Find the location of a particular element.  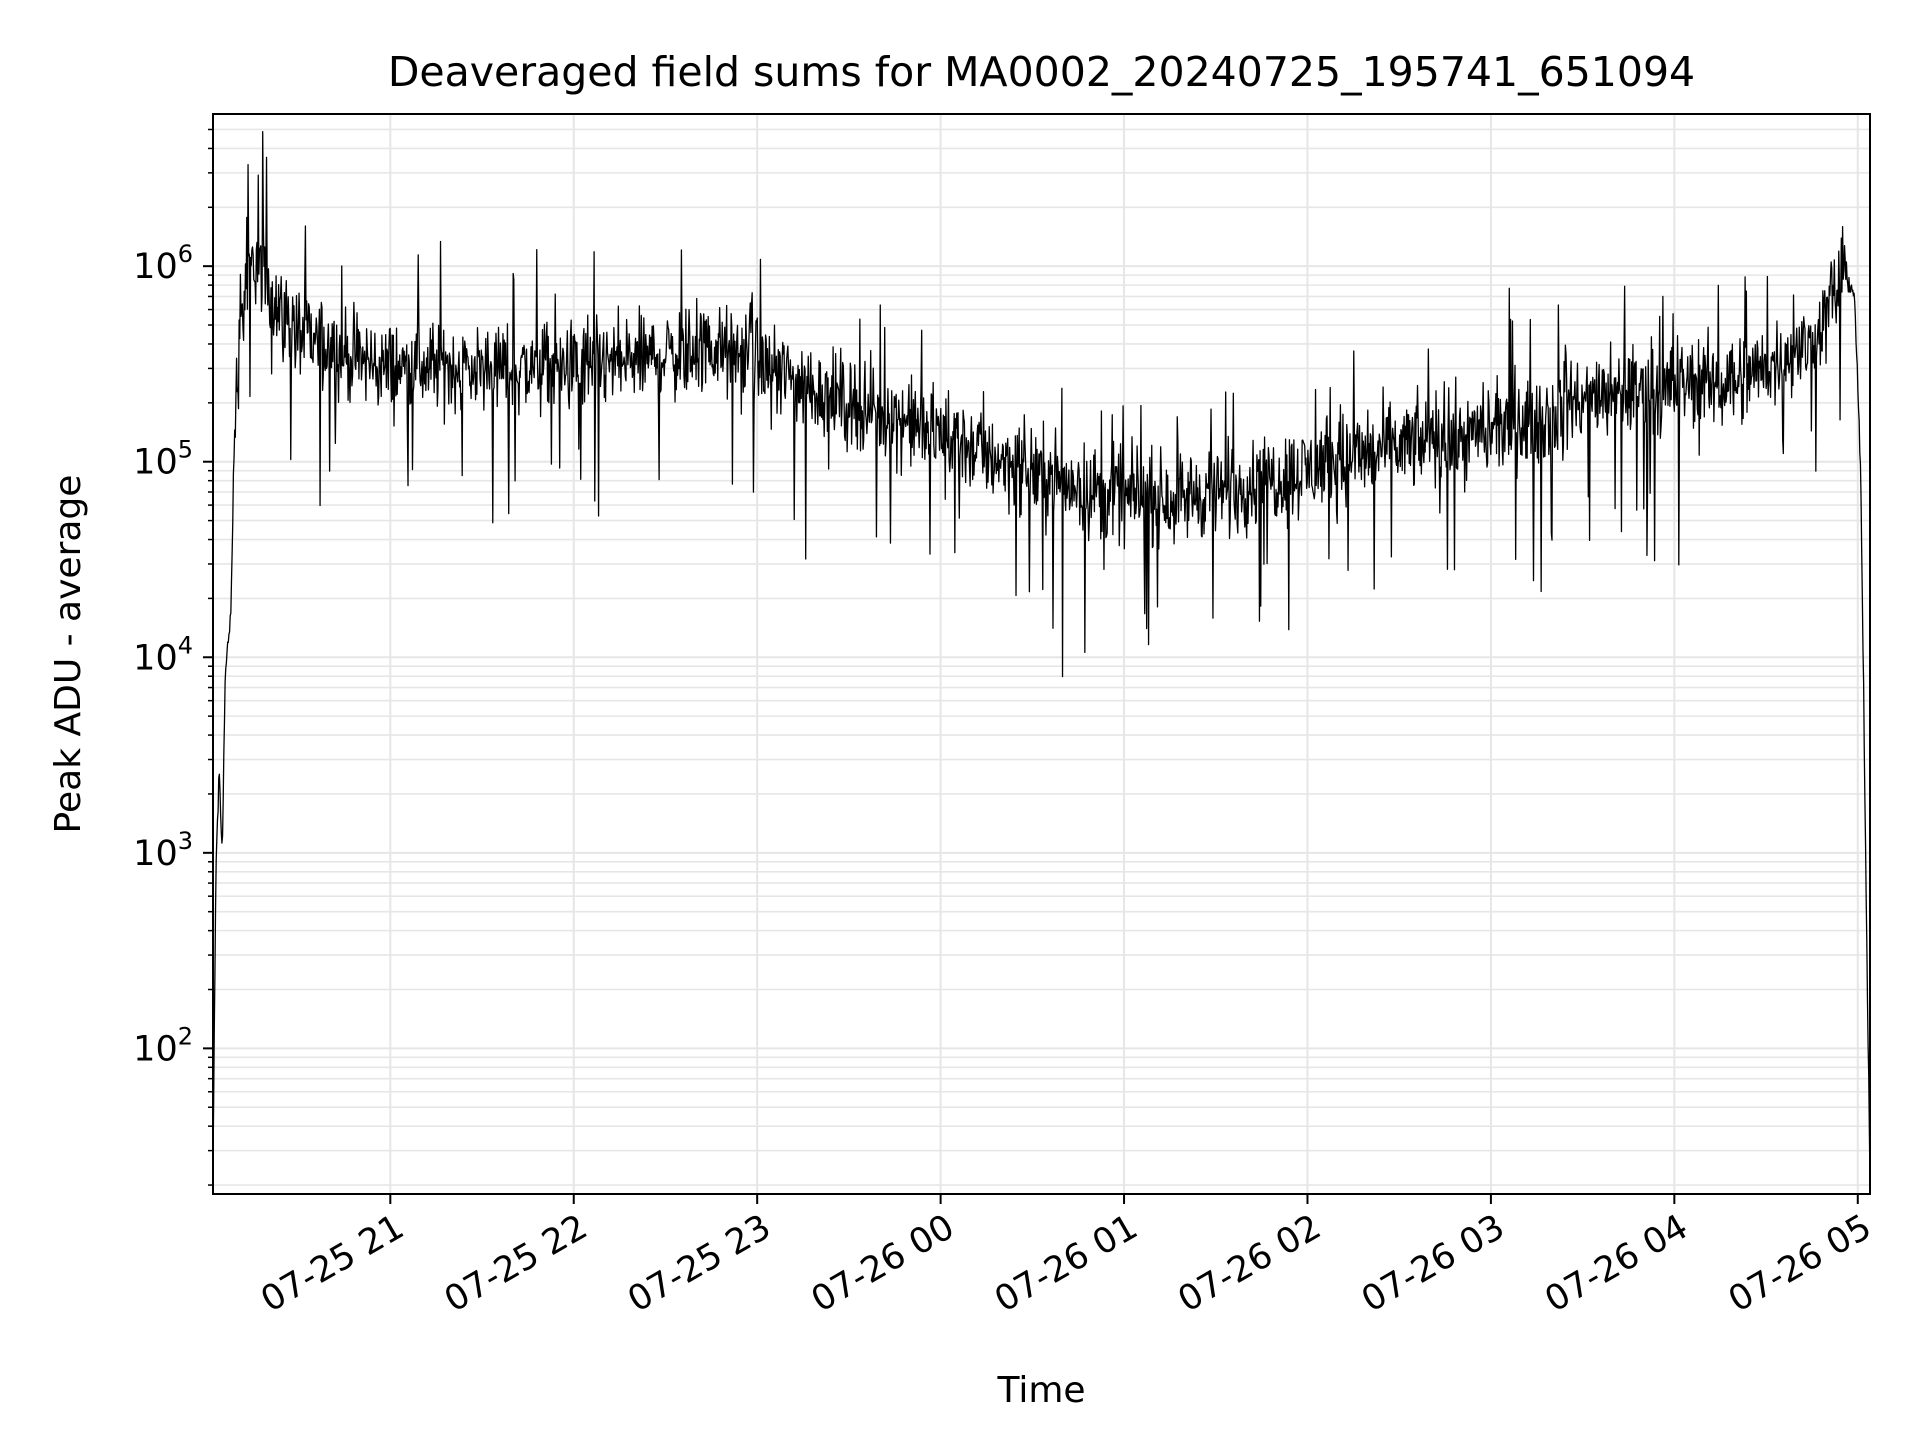

y-axis-label: Peak ADU - average is located at coordinates (68, 654).